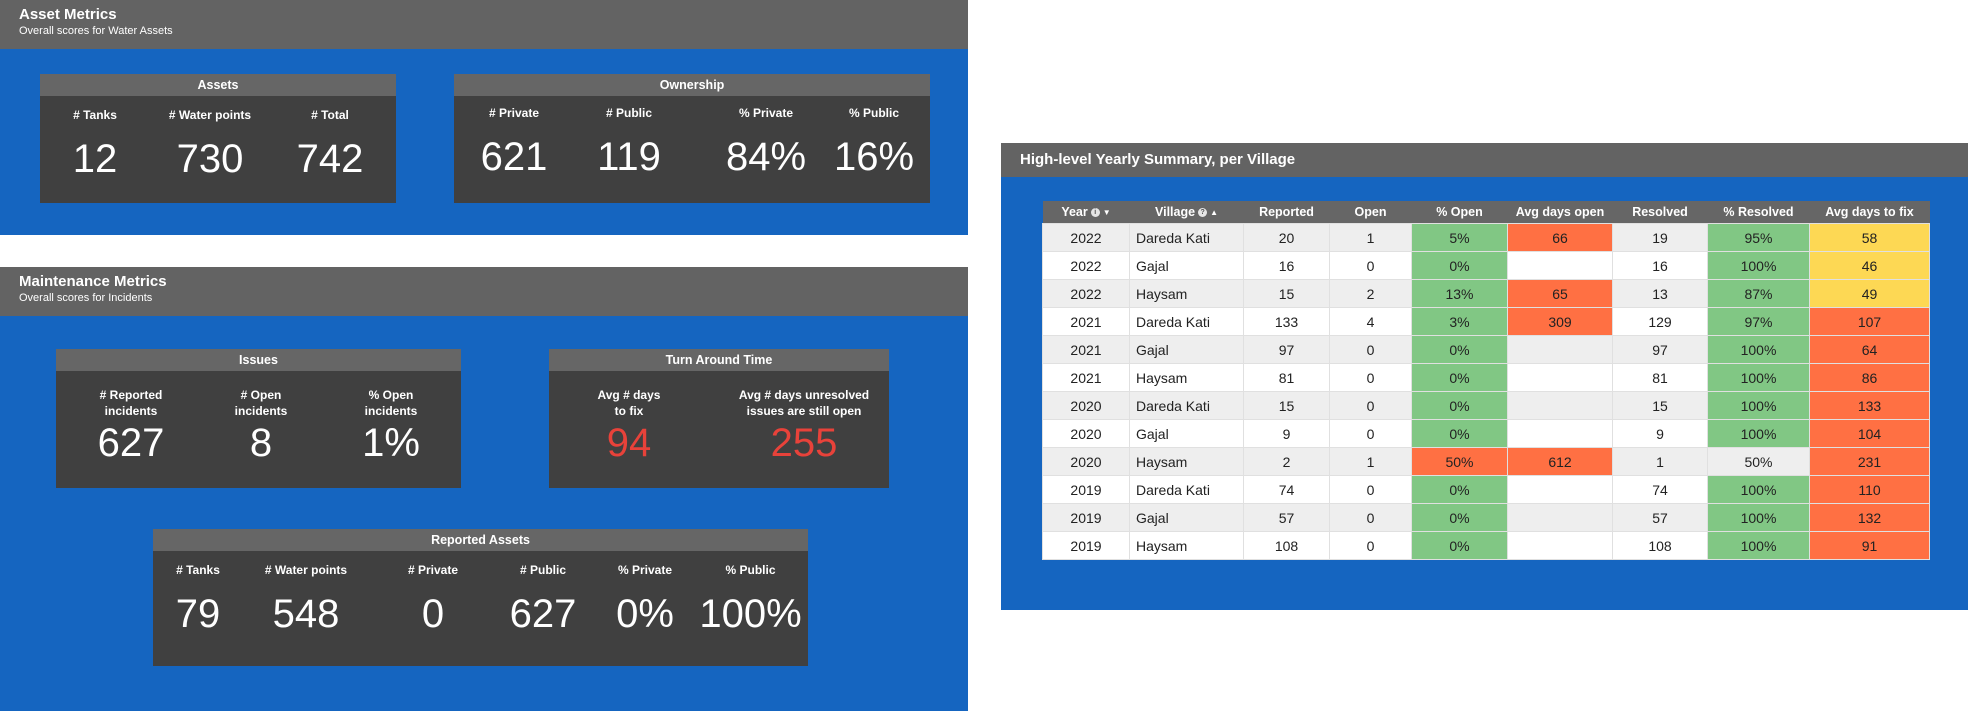 This screenshot has width=1968, height=711. What do you see at coordinates (198, 614) in the screenshot?
I see `metric-value: 79` at bounding box center [198, 614].